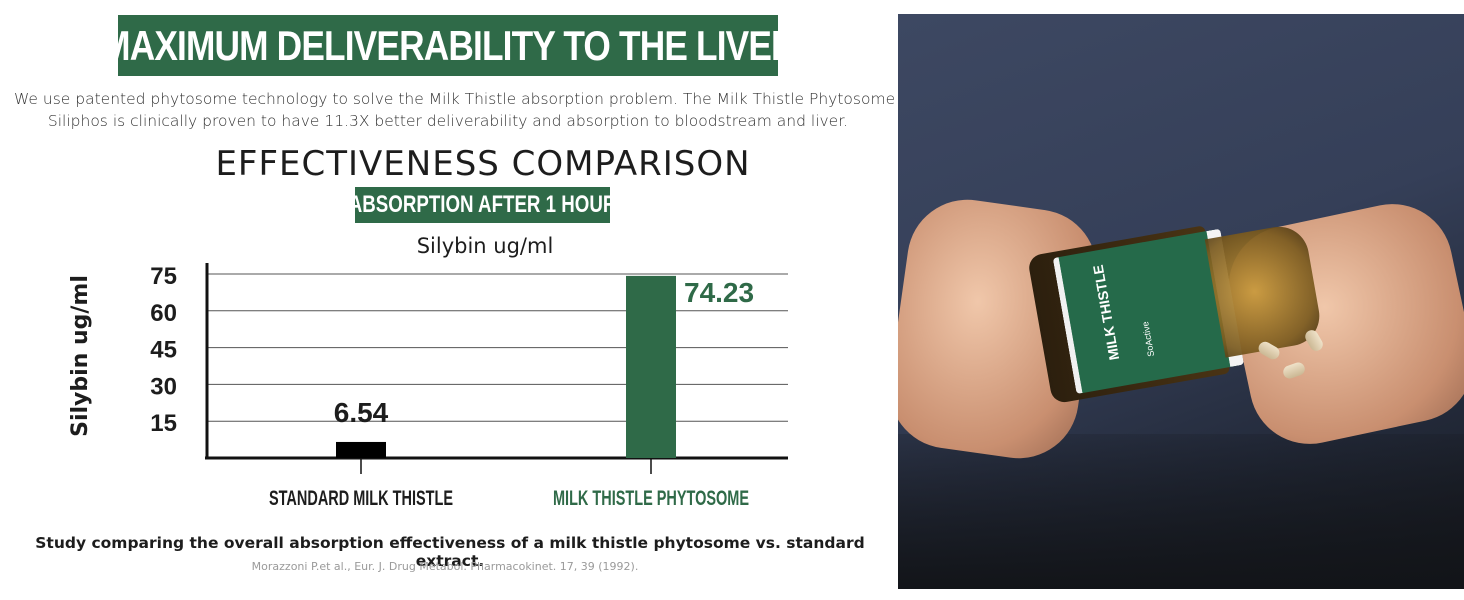  I want to click on y-tick-label: 30, so click(163, 386).